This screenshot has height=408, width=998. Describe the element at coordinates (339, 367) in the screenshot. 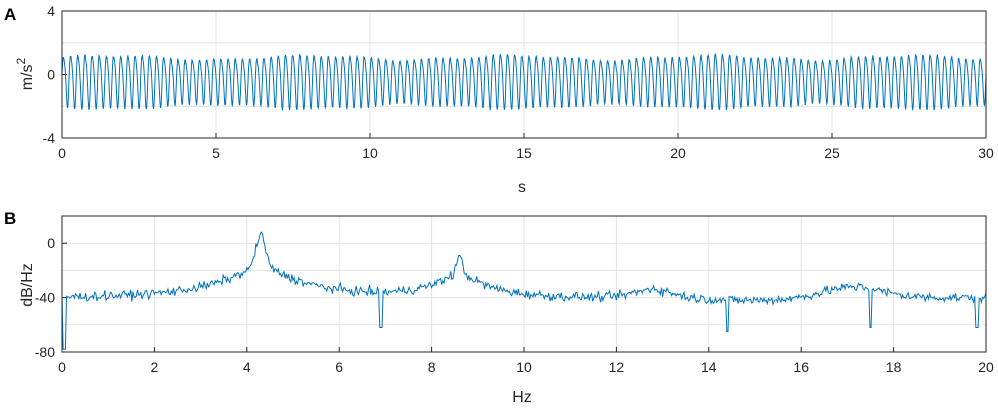

I see `x-tick-label: 6` at that location.